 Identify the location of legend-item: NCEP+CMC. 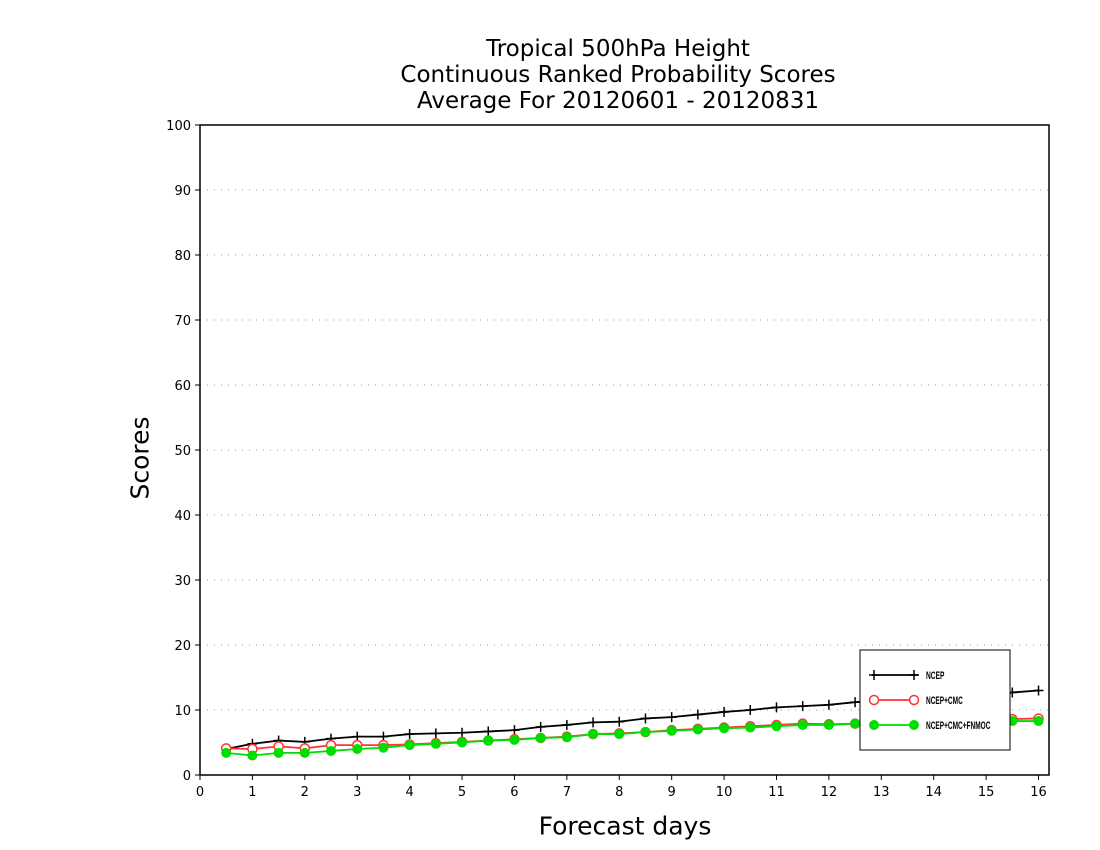
(915, 700).